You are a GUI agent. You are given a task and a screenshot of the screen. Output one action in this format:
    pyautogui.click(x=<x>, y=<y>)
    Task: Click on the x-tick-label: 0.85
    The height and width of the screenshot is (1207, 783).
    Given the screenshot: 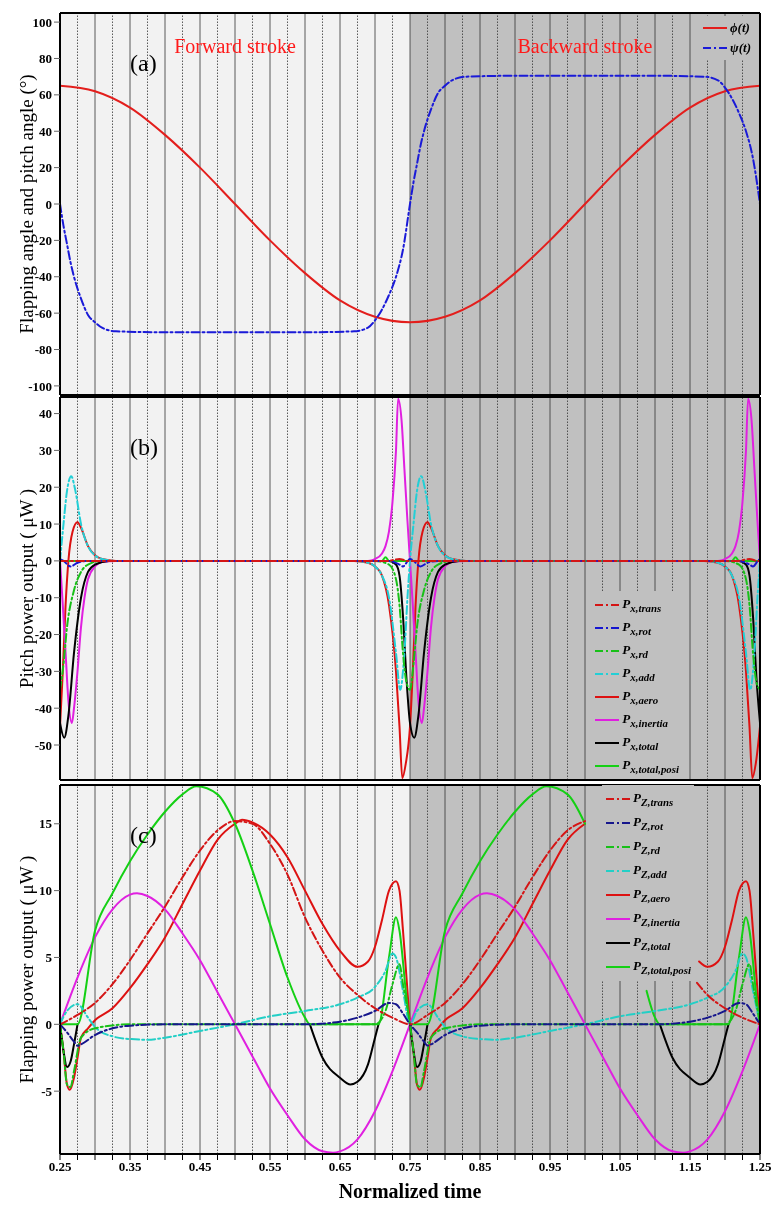 What is the action you would take?
    pyautogui.click(x=480, y=1167)
    